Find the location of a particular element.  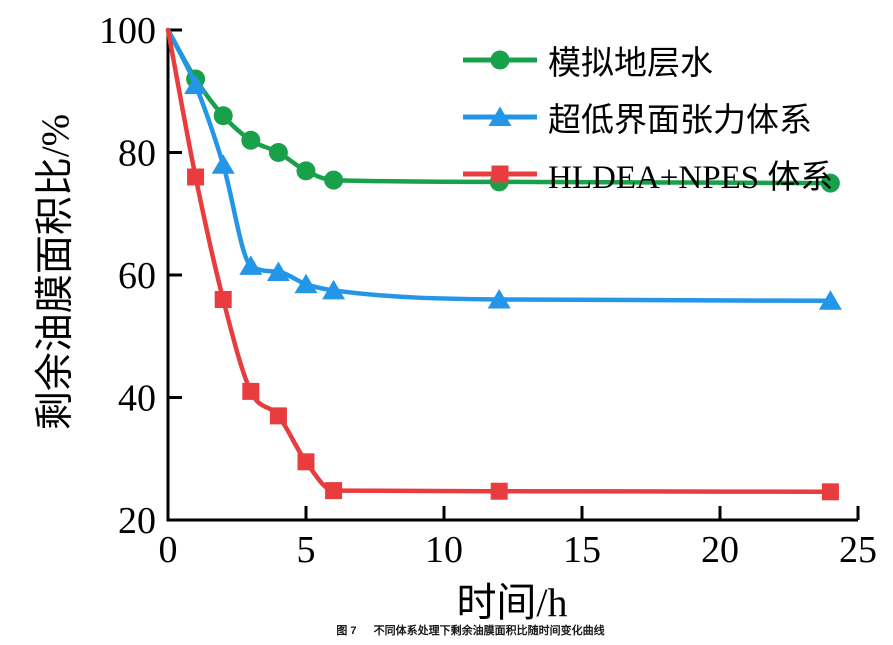

figure-caption: 图 7 不同体系处理下剩余油膜面积比随时间变化曲线 is located at coordinates (470, 630).